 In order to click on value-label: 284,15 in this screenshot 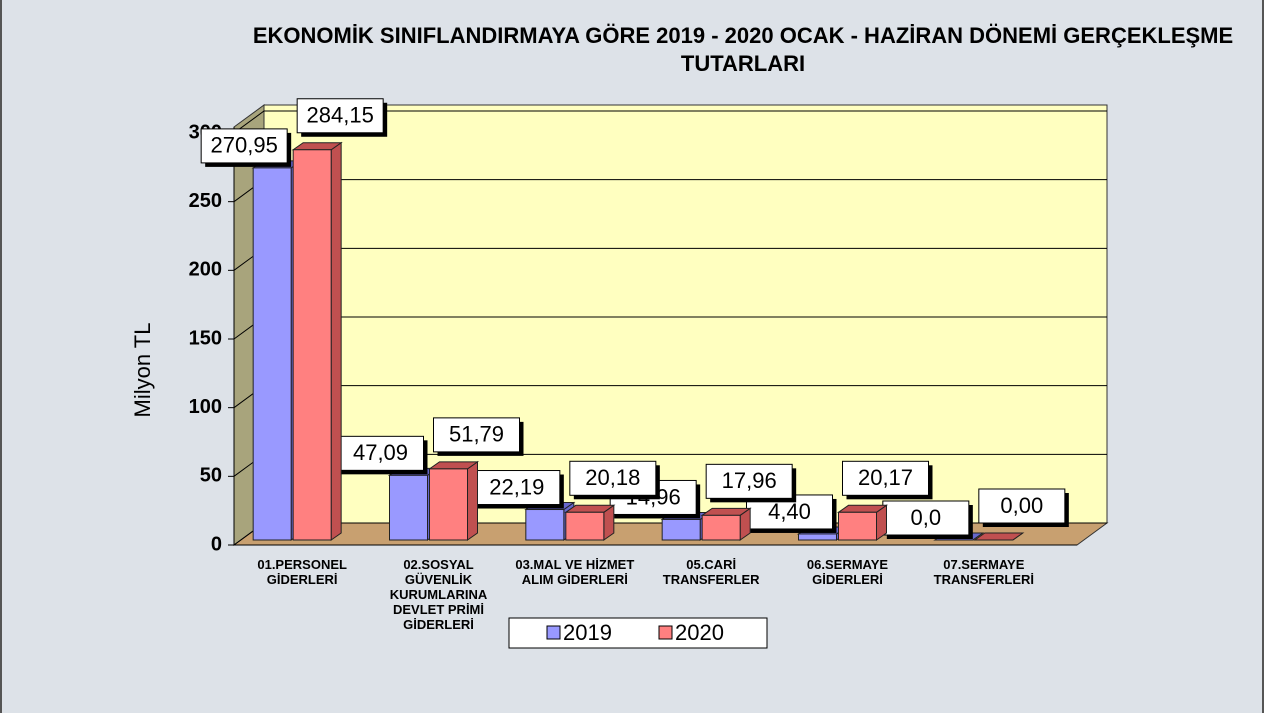, I will do `click(340, 115)`.